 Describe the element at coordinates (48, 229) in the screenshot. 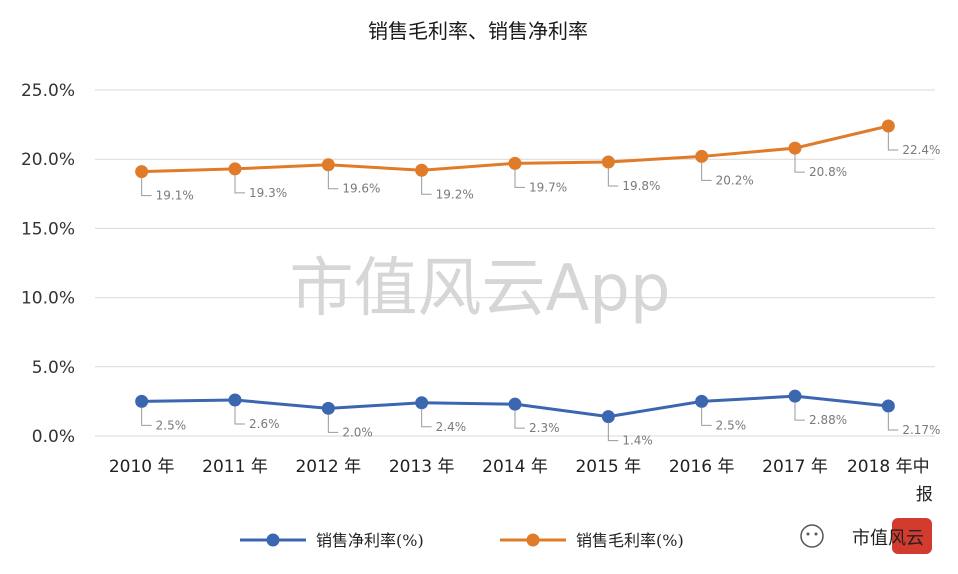

I see `y-tick-label: 15.0%` at that location.